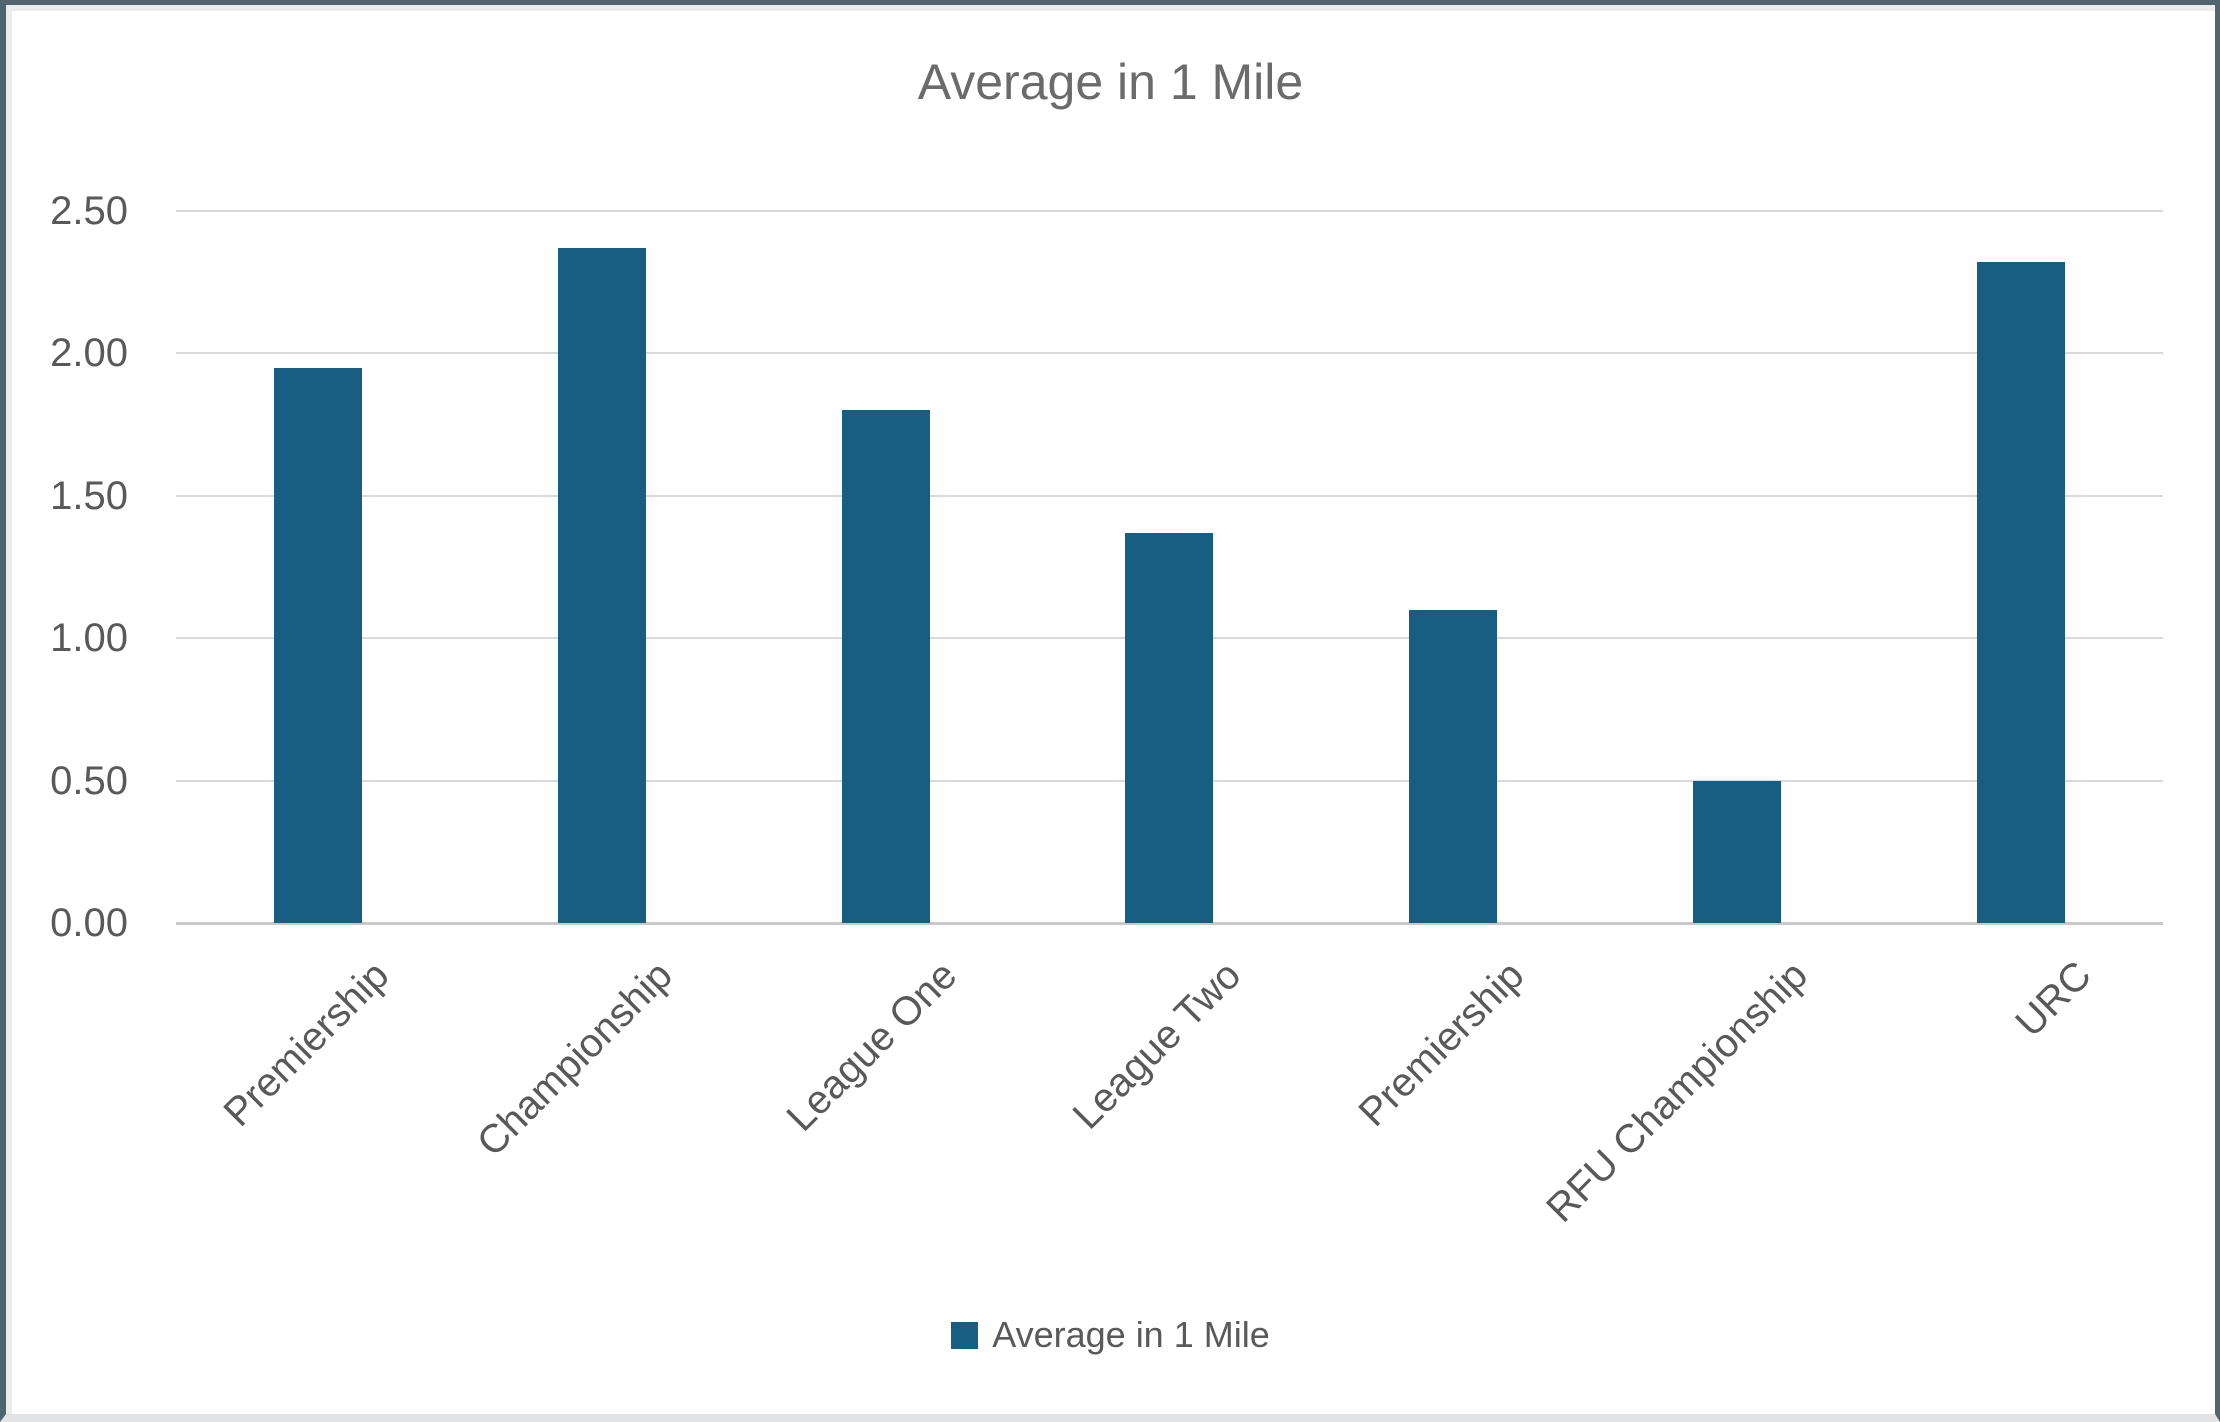  I want to click on x-tick-label-text: Championship, so click(575, 1059).